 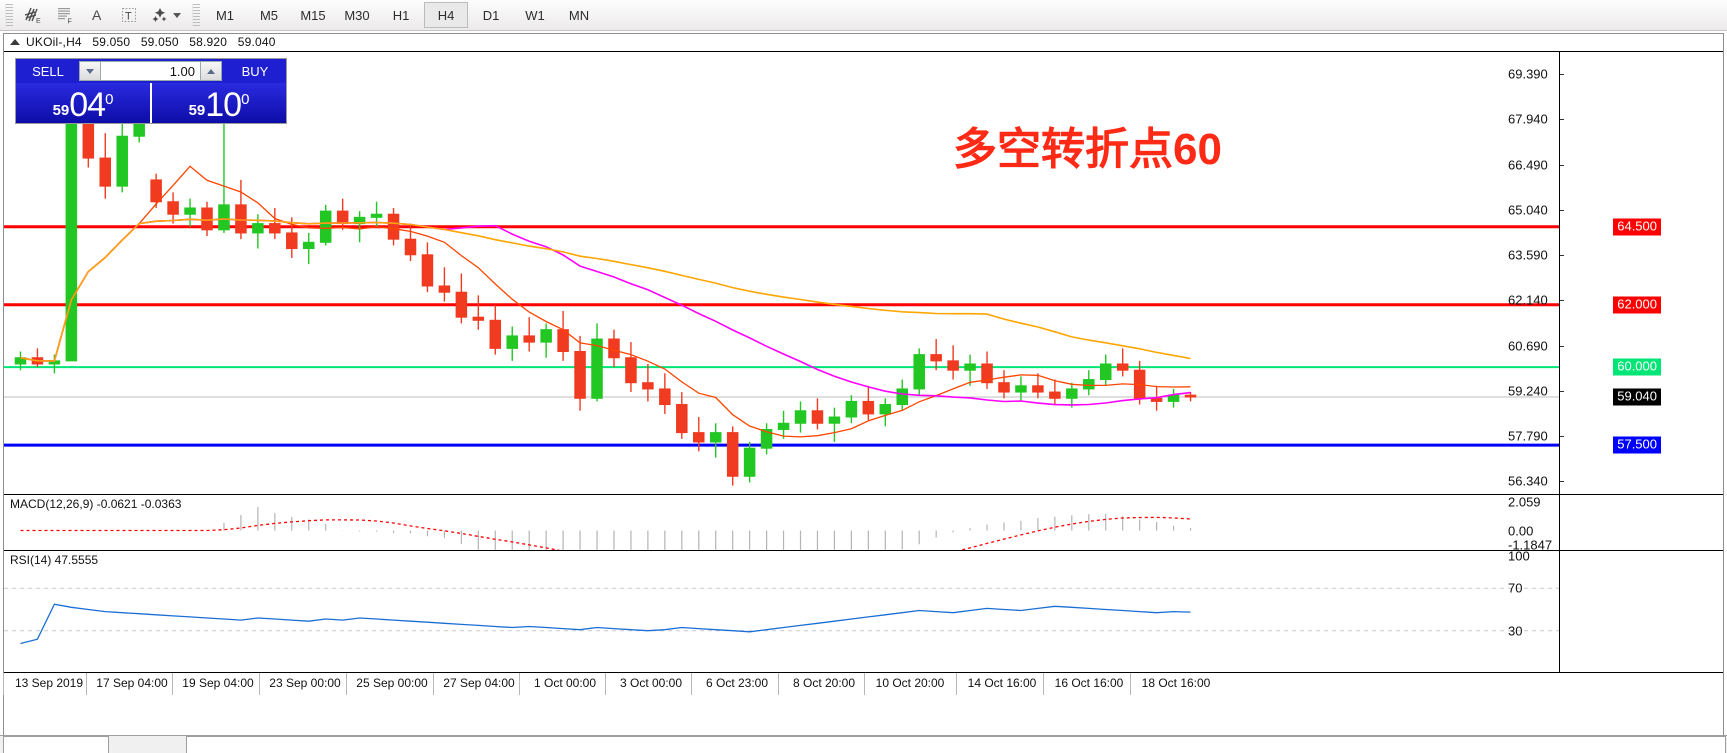 What do you see at coordinates (54, 42) in the screenshot?
I see `symbol-label: UKOil-,H4` at bounding box center [54, 42].